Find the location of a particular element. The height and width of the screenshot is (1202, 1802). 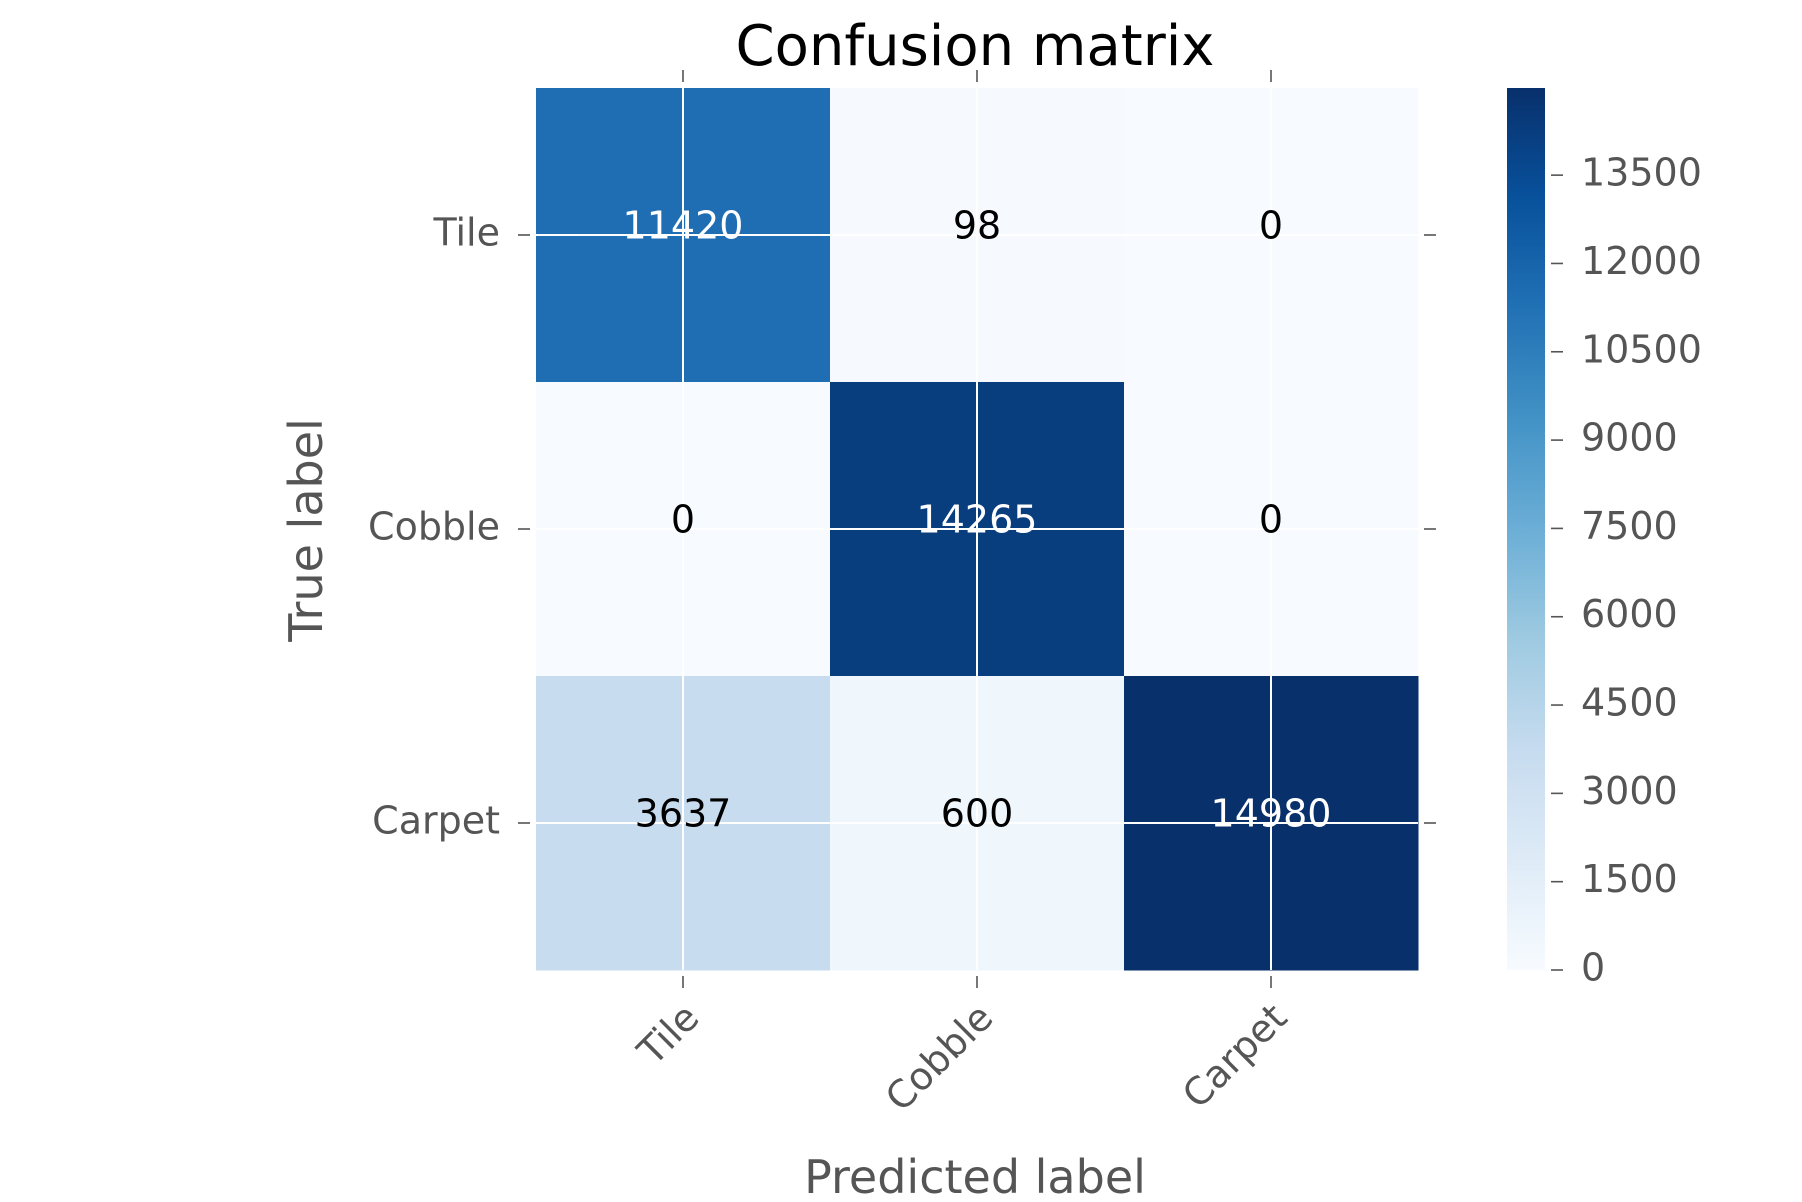

x-tick-label-tile: Tile is located at coordinates (667, 1034).